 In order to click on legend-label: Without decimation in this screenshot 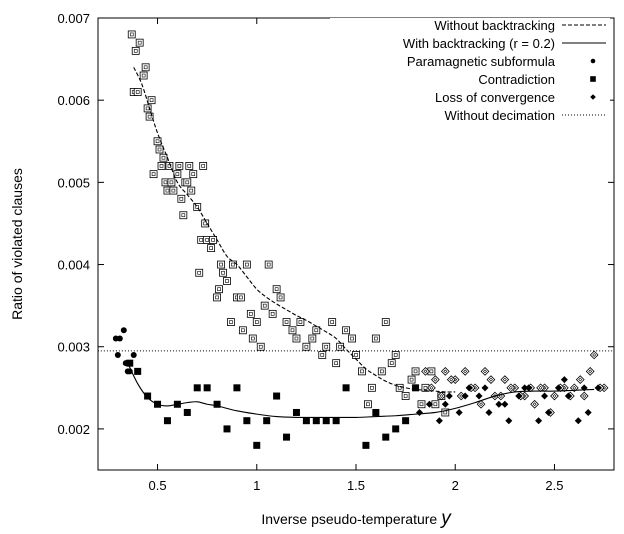, I will do `click(499, 115)`.